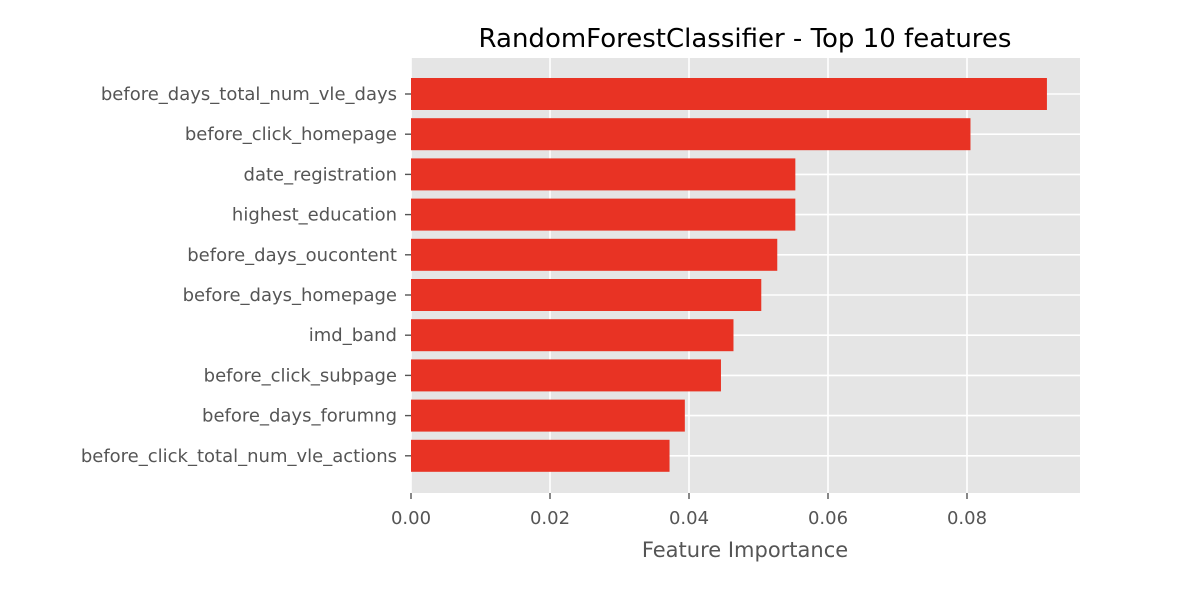 This screenshot has width=1188, height=596. What do you see at coordinates (550, 518) in the screenshot?
I see `x-tick-label: 0.02` at bounding box center [550, 518].